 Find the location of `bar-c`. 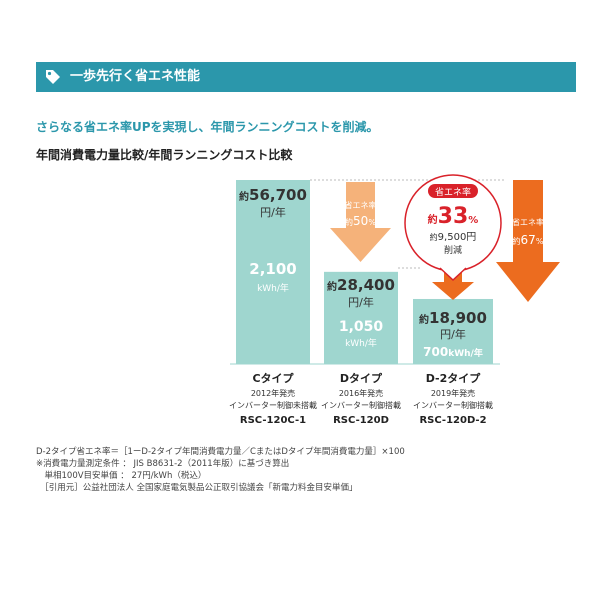

bar-c is located at coordinates (273, 272).